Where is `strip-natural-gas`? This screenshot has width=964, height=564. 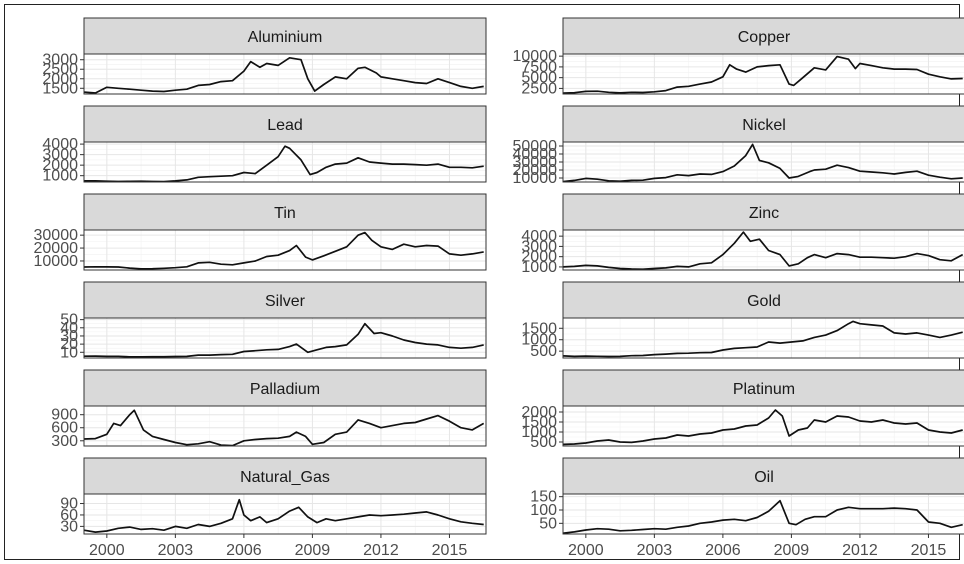 strip-natural-gas is located at coordinates (285, 476).